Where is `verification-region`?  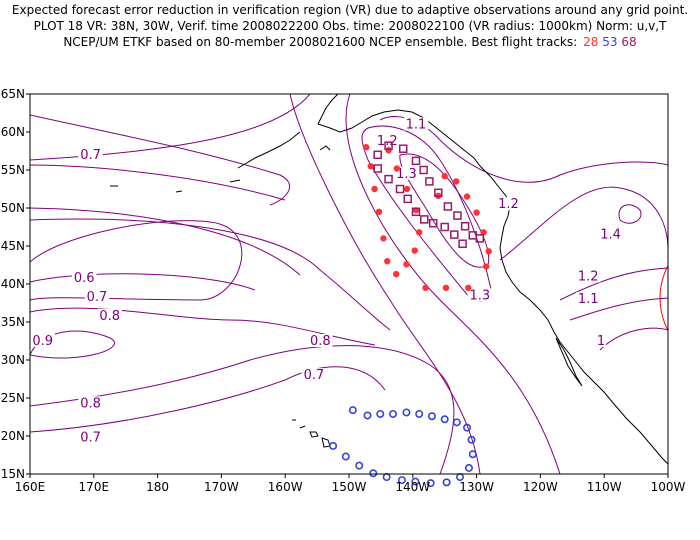 verification-region is located at coordinates (663, 298).